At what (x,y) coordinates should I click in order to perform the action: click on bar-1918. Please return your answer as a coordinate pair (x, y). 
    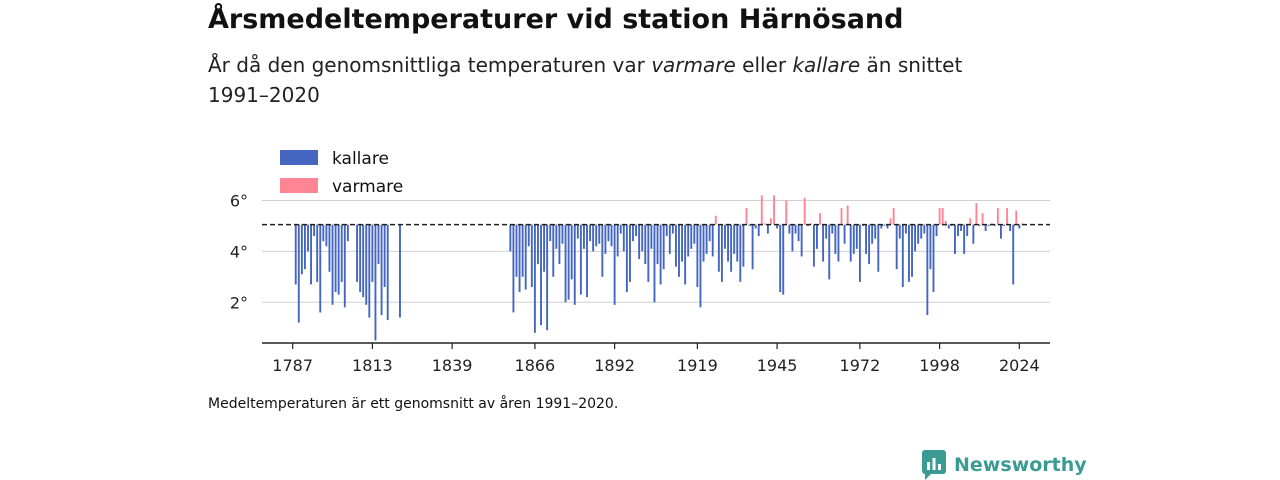
    Looking at the image, I should click on (694, 234).